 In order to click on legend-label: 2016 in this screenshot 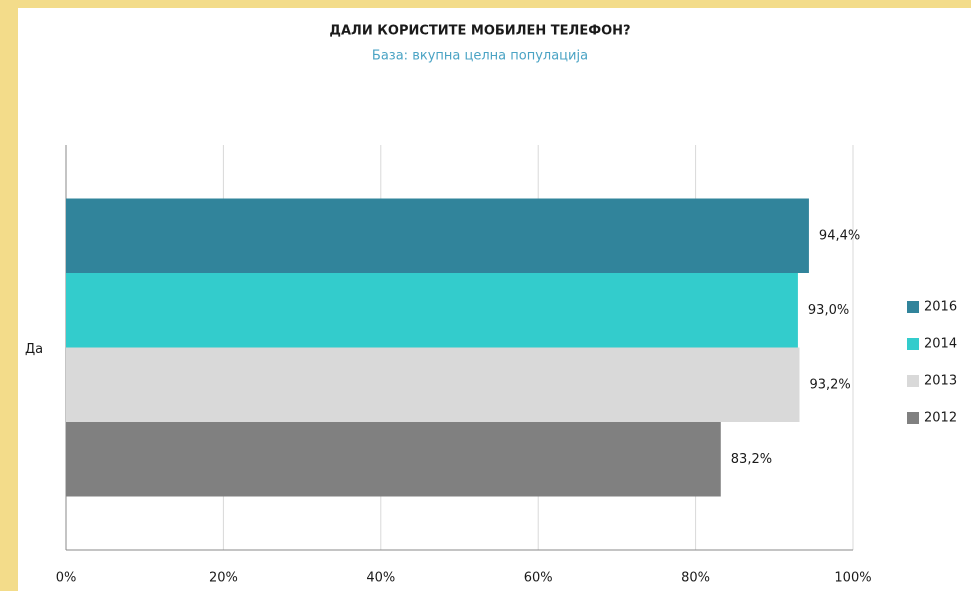, I will do `click(940, 307)`.